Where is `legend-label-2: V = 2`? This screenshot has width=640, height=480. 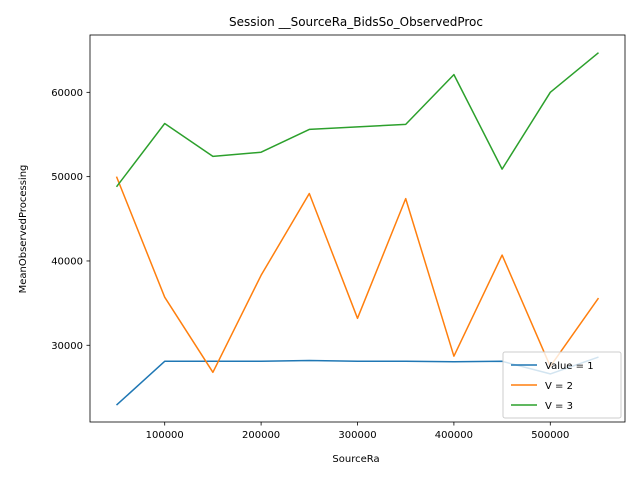 legend-label-2: V = 2 is located at coordinates (559, 386).